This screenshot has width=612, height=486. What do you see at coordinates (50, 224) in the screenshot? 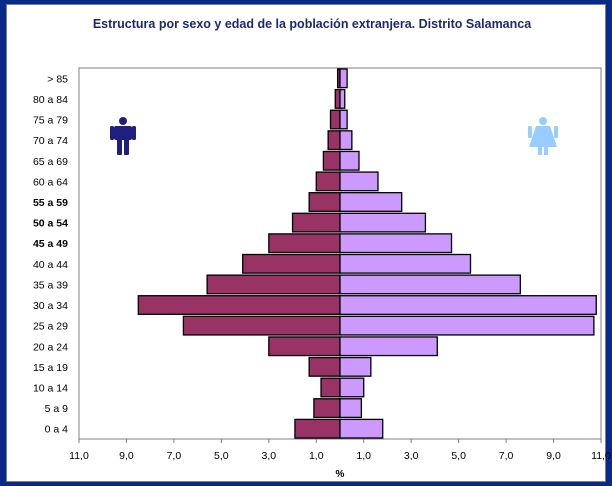
I see `age-label-10: 50 a 54` at bounding box center [50, 224].